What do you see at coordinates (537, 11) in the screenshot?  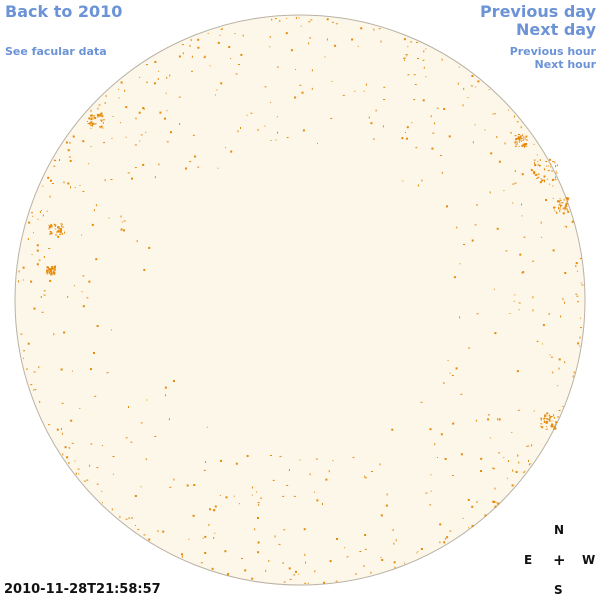 I see `previous-day-link: Previous day` at bounding box center [537, 11].